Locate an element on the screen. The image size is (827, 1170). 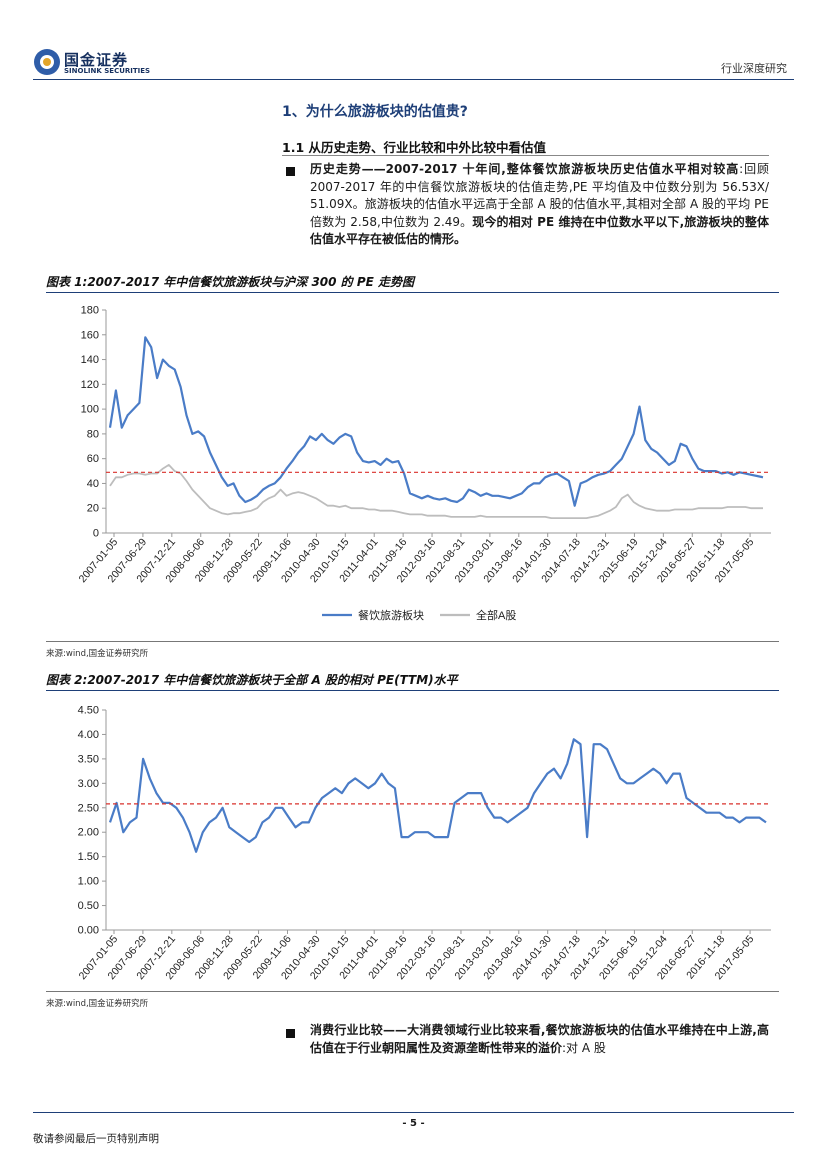
subsection-rule is located at coordinates (525, 155).